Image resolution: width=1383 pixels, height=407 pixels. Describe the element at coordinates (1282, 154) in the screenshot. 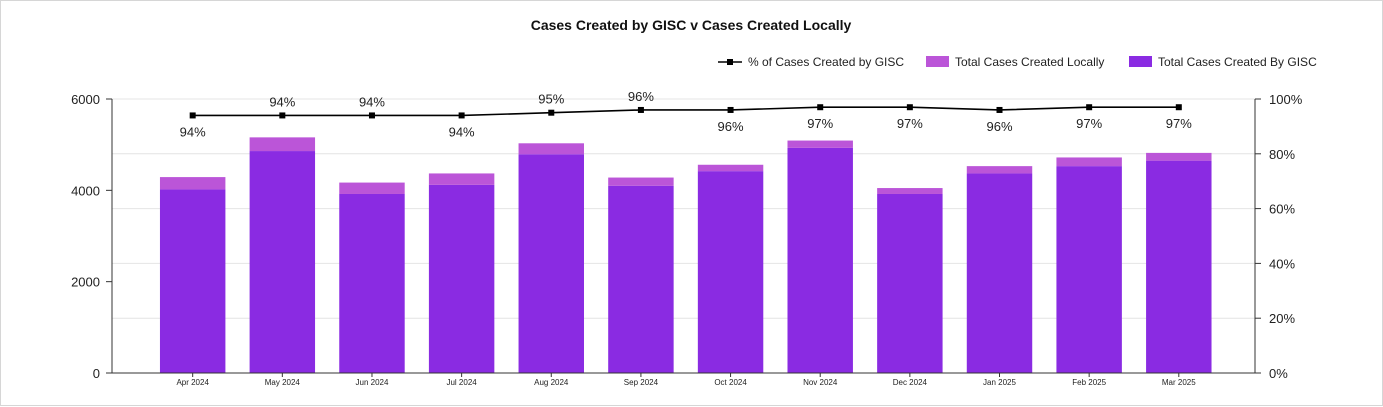

I see `y-right-tick-label: 80%` at that location.